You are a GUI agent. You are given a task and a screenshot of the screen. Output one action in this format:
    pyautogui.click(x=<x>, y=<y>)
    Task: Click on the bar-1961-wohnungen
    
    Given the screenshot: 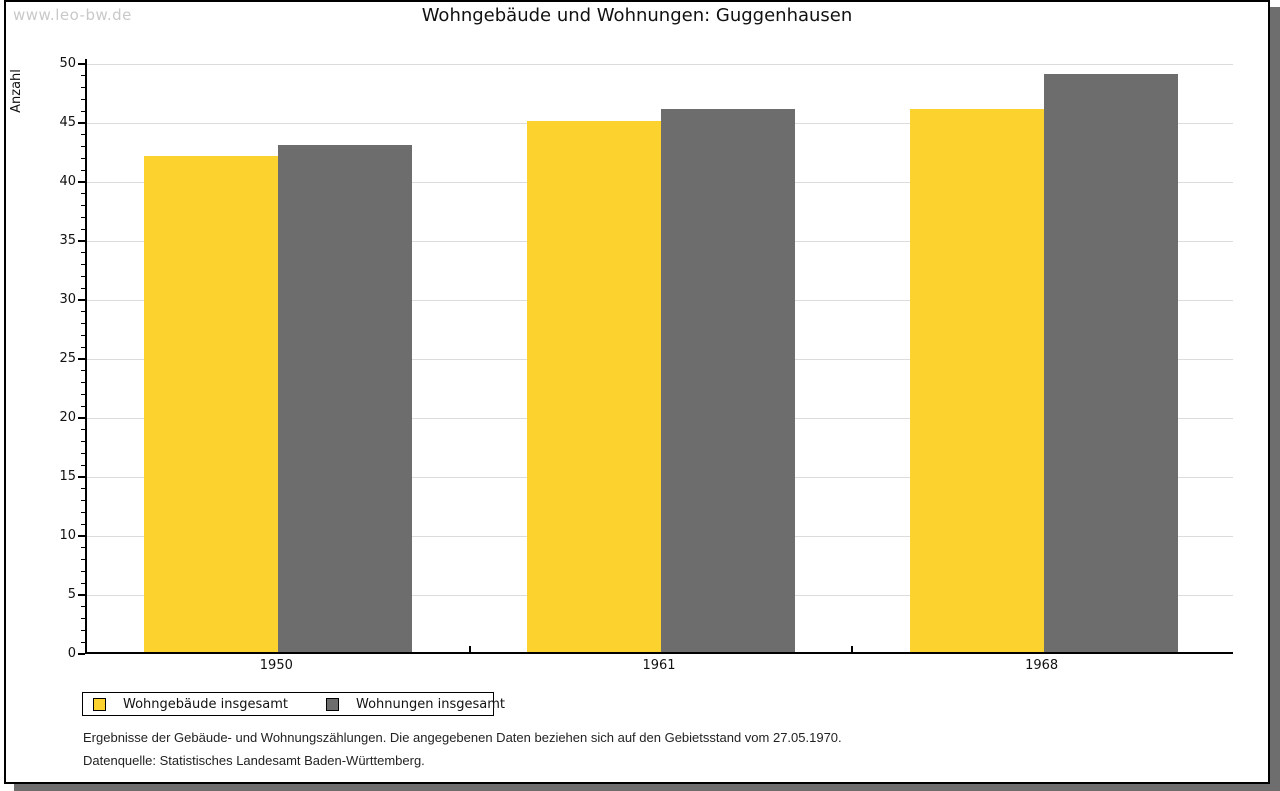 What is the action you would take?
    pyautogui.click(x=728, y=380)
    